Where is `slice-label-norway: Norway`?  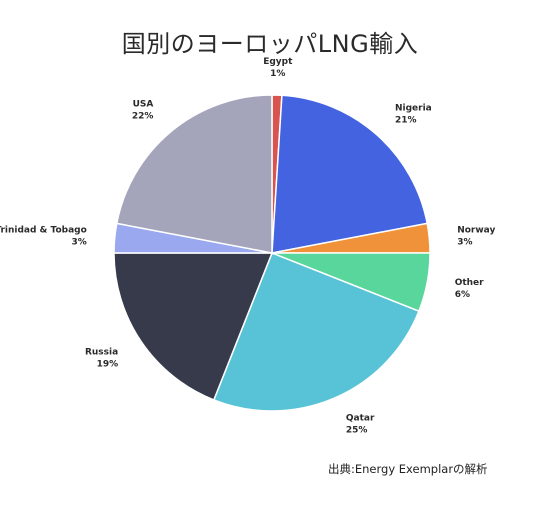 slice-label-norway: Norway is located at coordinates (476, 231).